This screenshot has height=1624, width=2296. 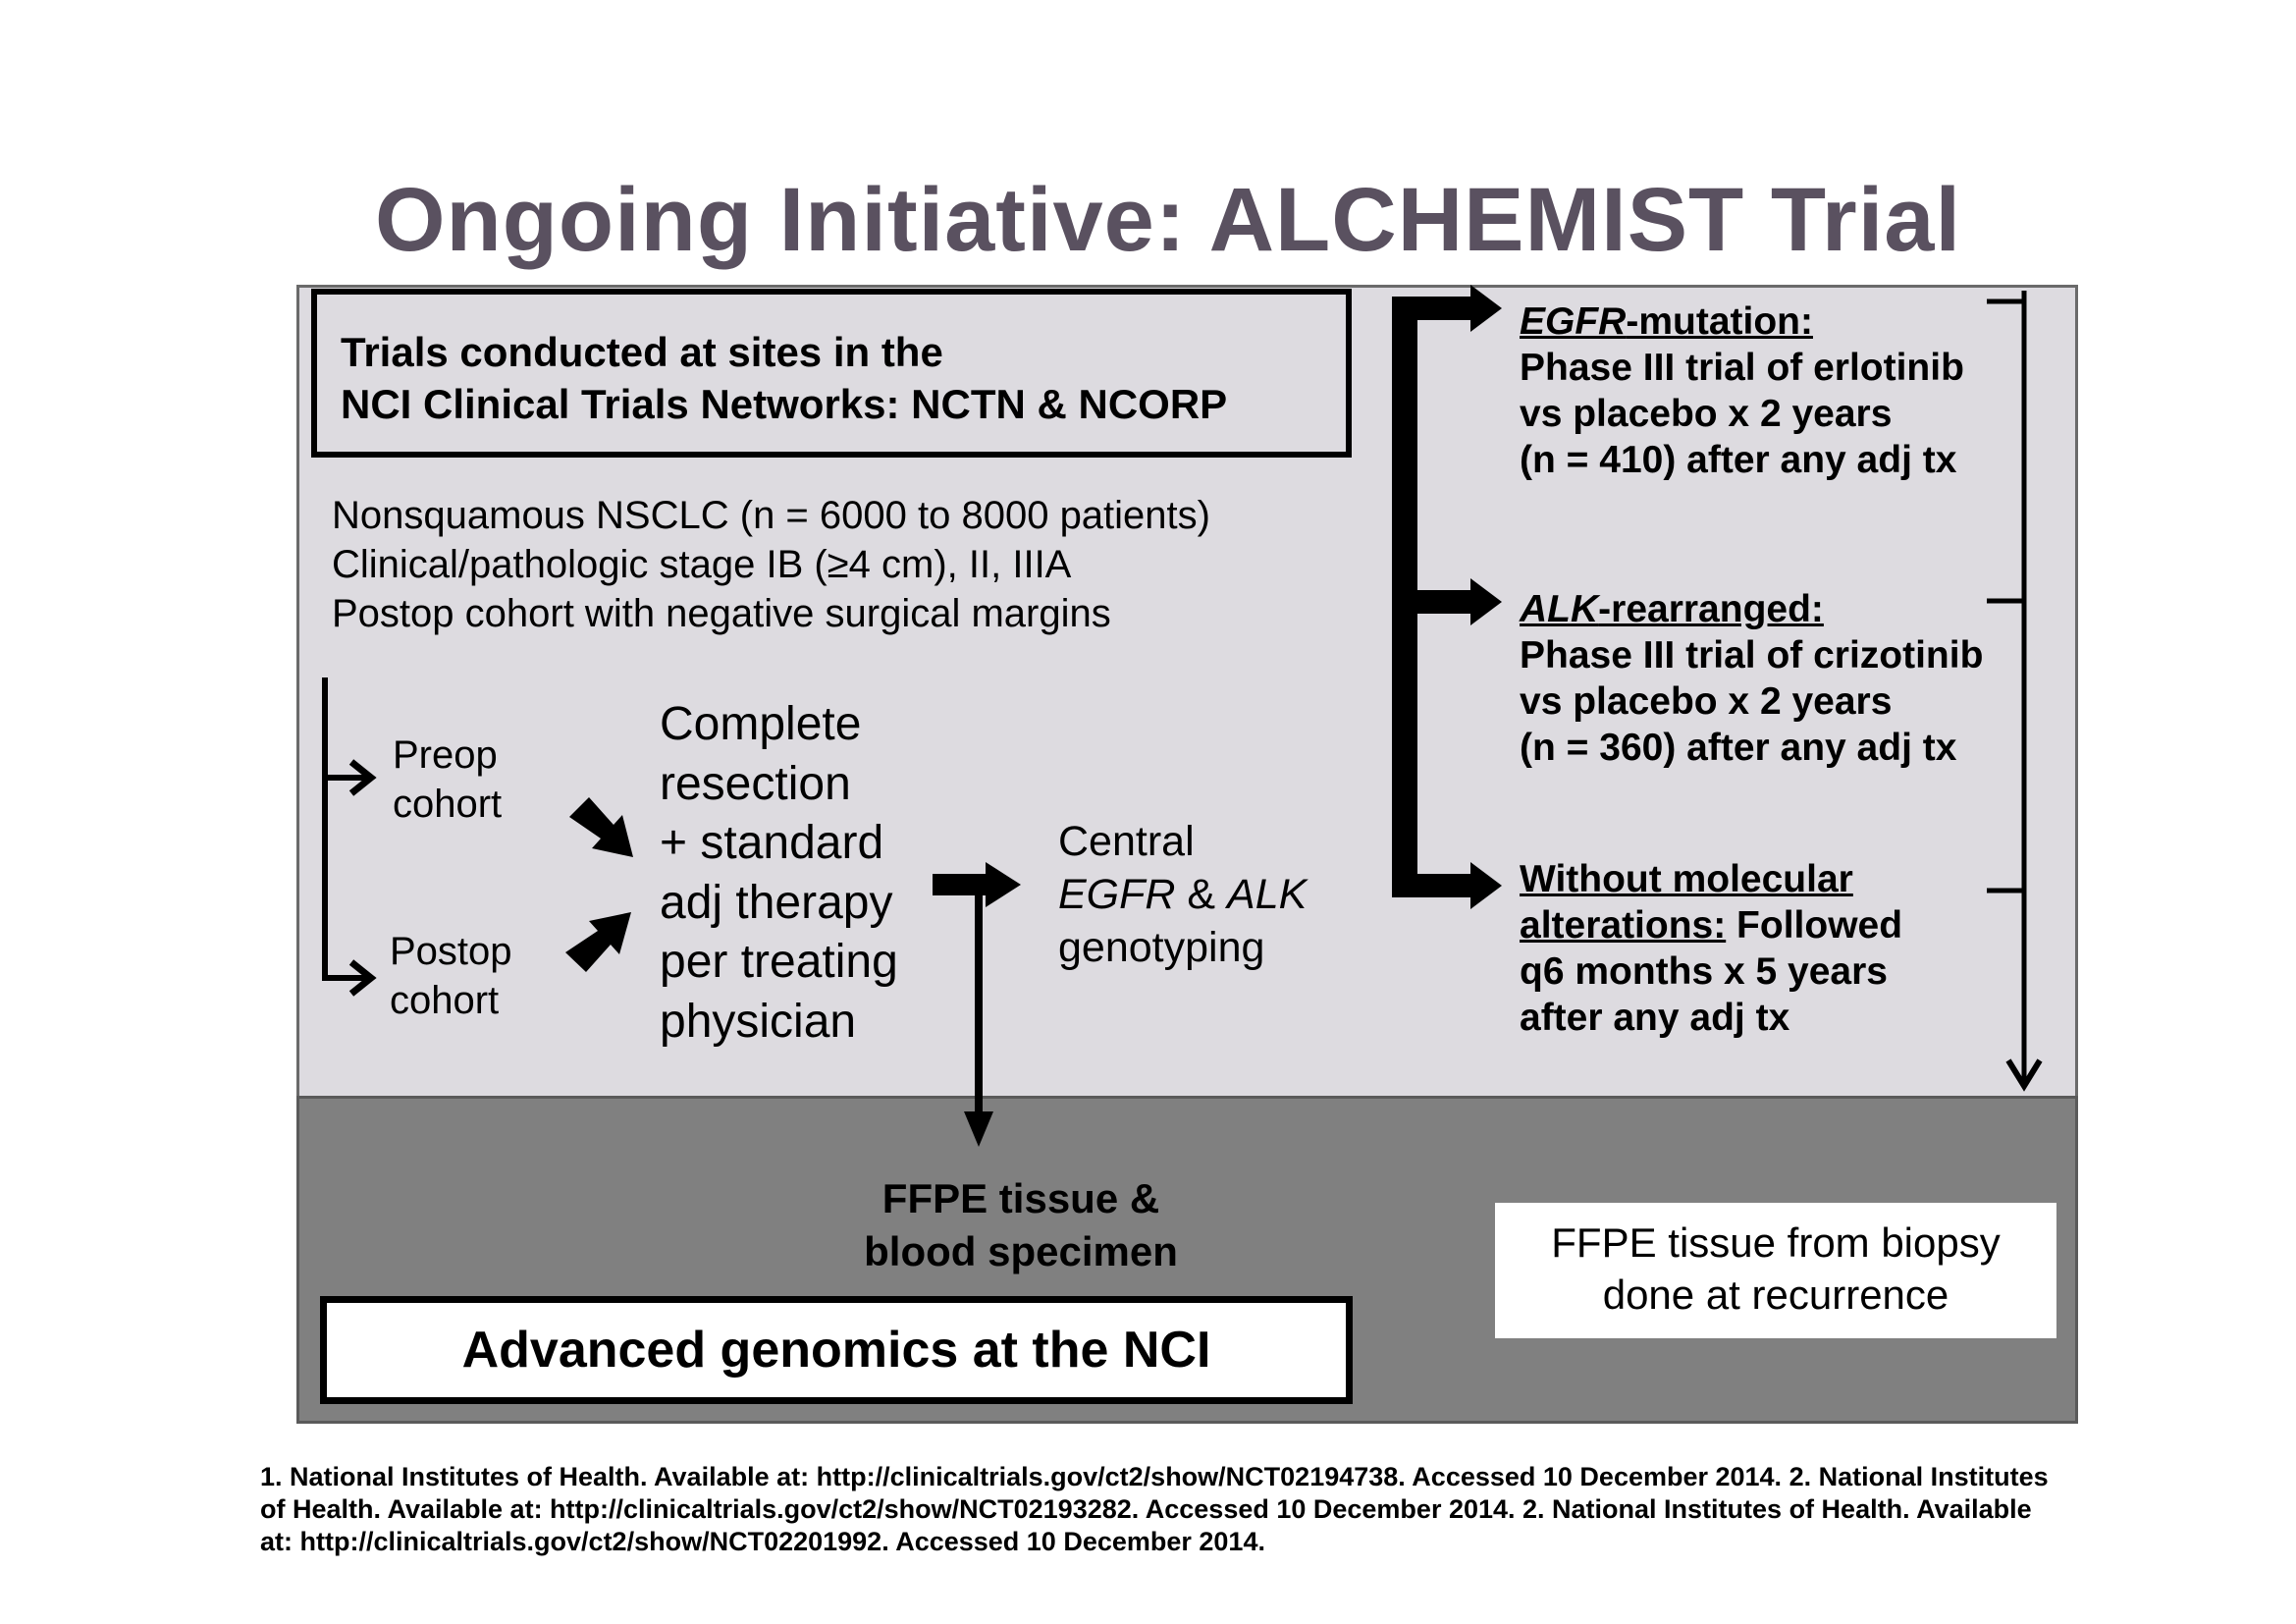 What do you see at coordinates (349, 837) in the screenshot?
I see `cohort-bracket-arrow` at bounding box center [349, 837].